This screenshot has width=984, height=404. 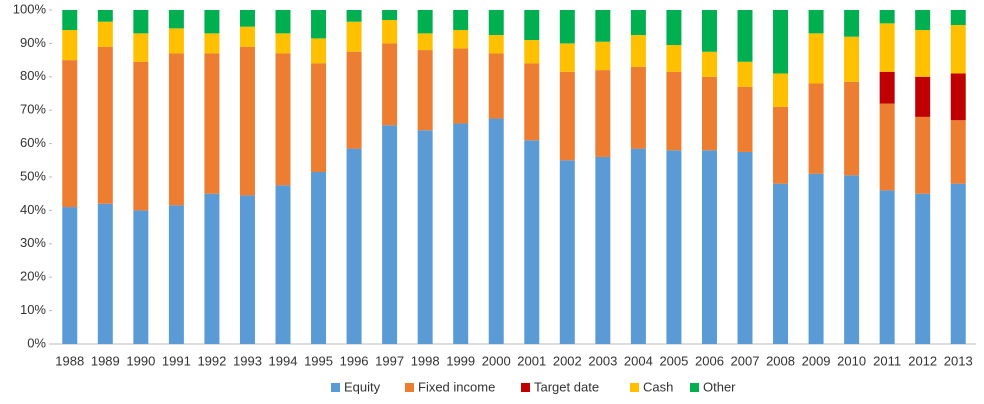 I want to click on x-tick-label: 1994, so click(x=283, y=360).